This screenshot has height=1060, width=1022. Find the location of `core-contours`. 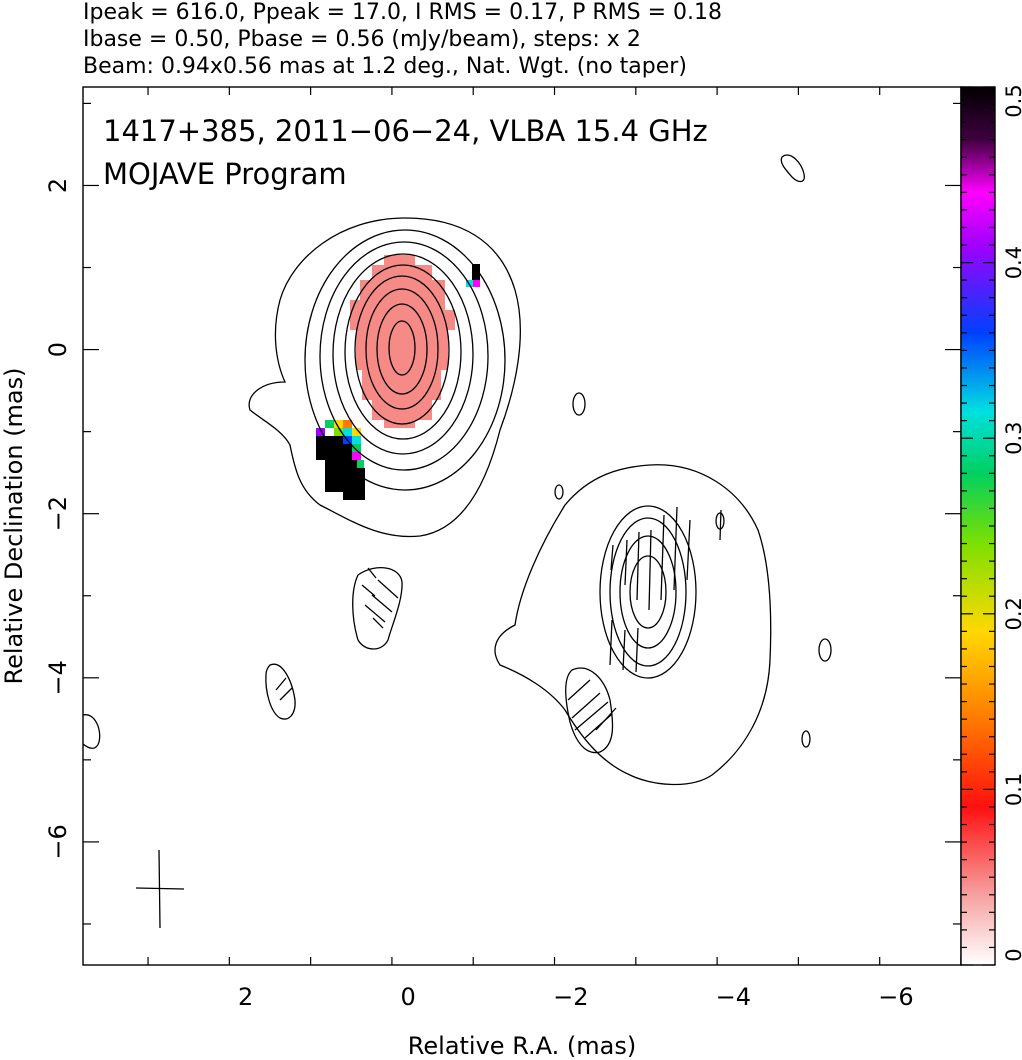

core-contours is located at coordinates (384, 377).